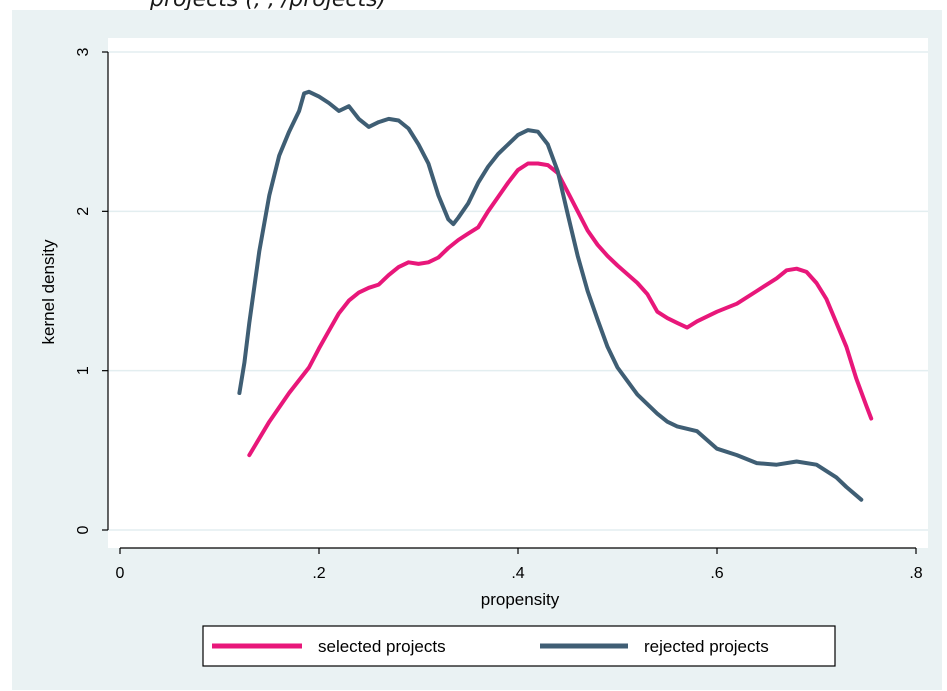 The image size is (947, 691). What do you see at coordinates (268, 6) in the screenshot?
I see `figure-caption: projects (, , /projects)` at bounding box center [268, 6].